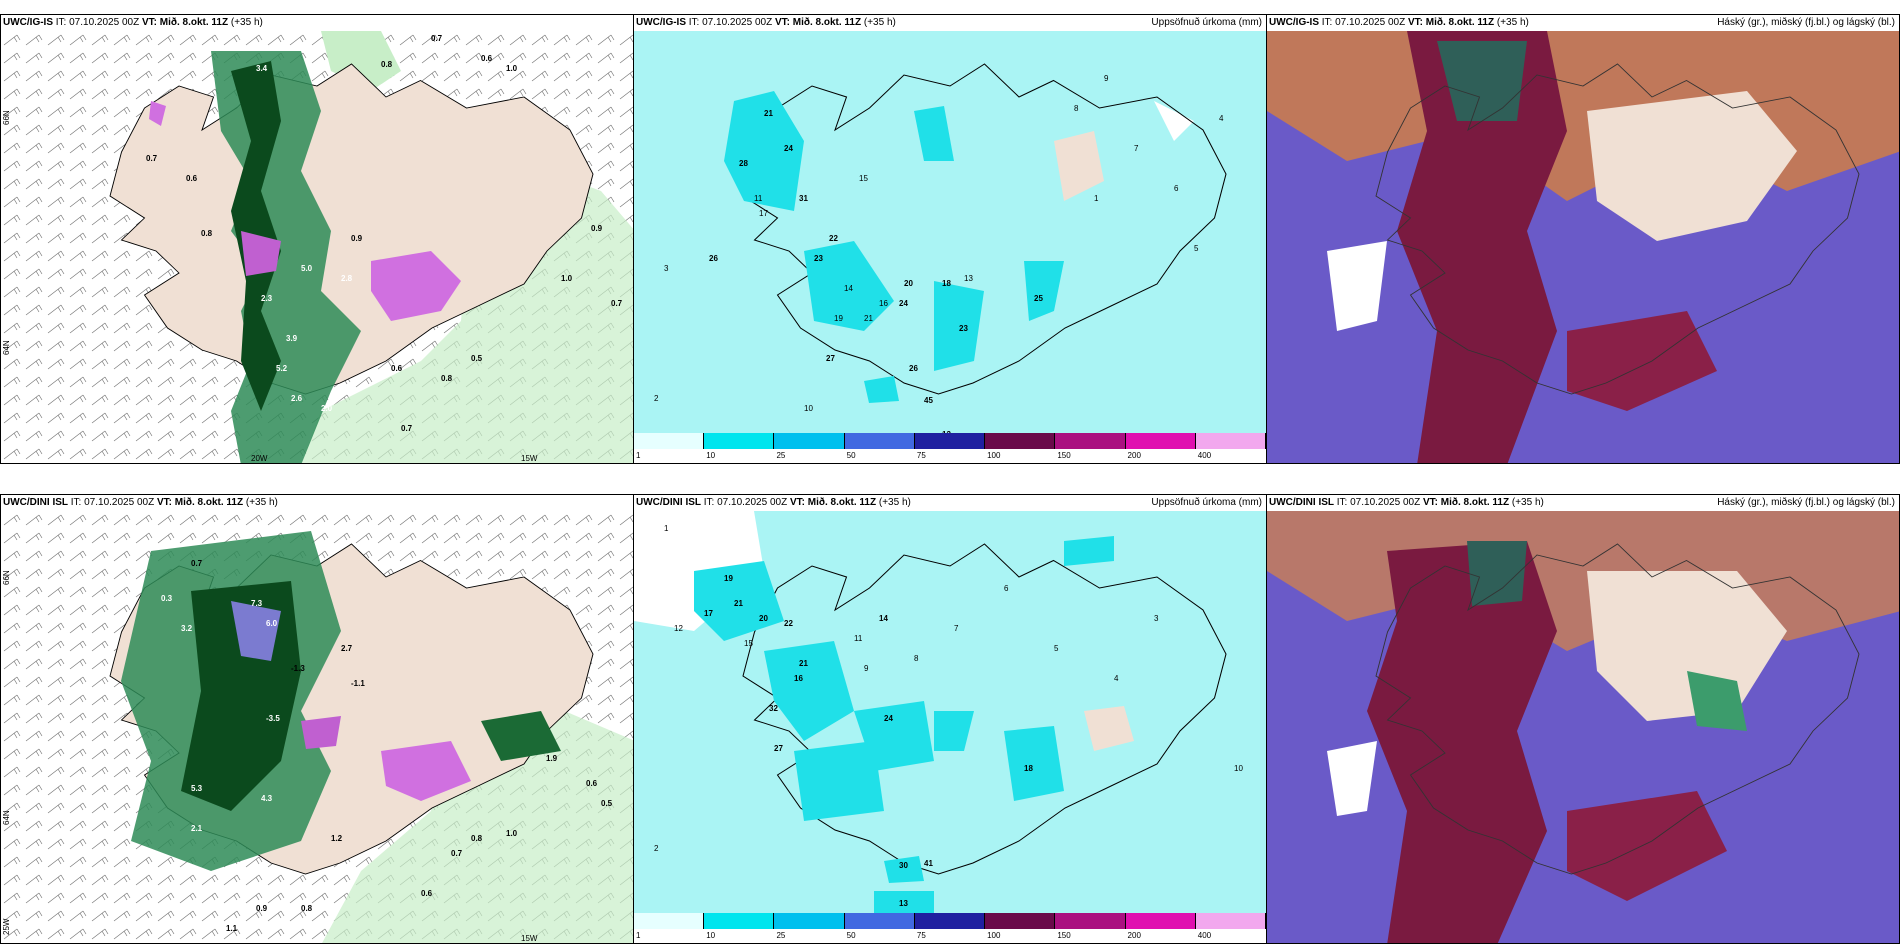 This screenshot has width=1900, height=950. What do you see at coordinates (781, 935) in the screenshot?
I see `colorbar-tick: 25` at bounding box center [781, 935].